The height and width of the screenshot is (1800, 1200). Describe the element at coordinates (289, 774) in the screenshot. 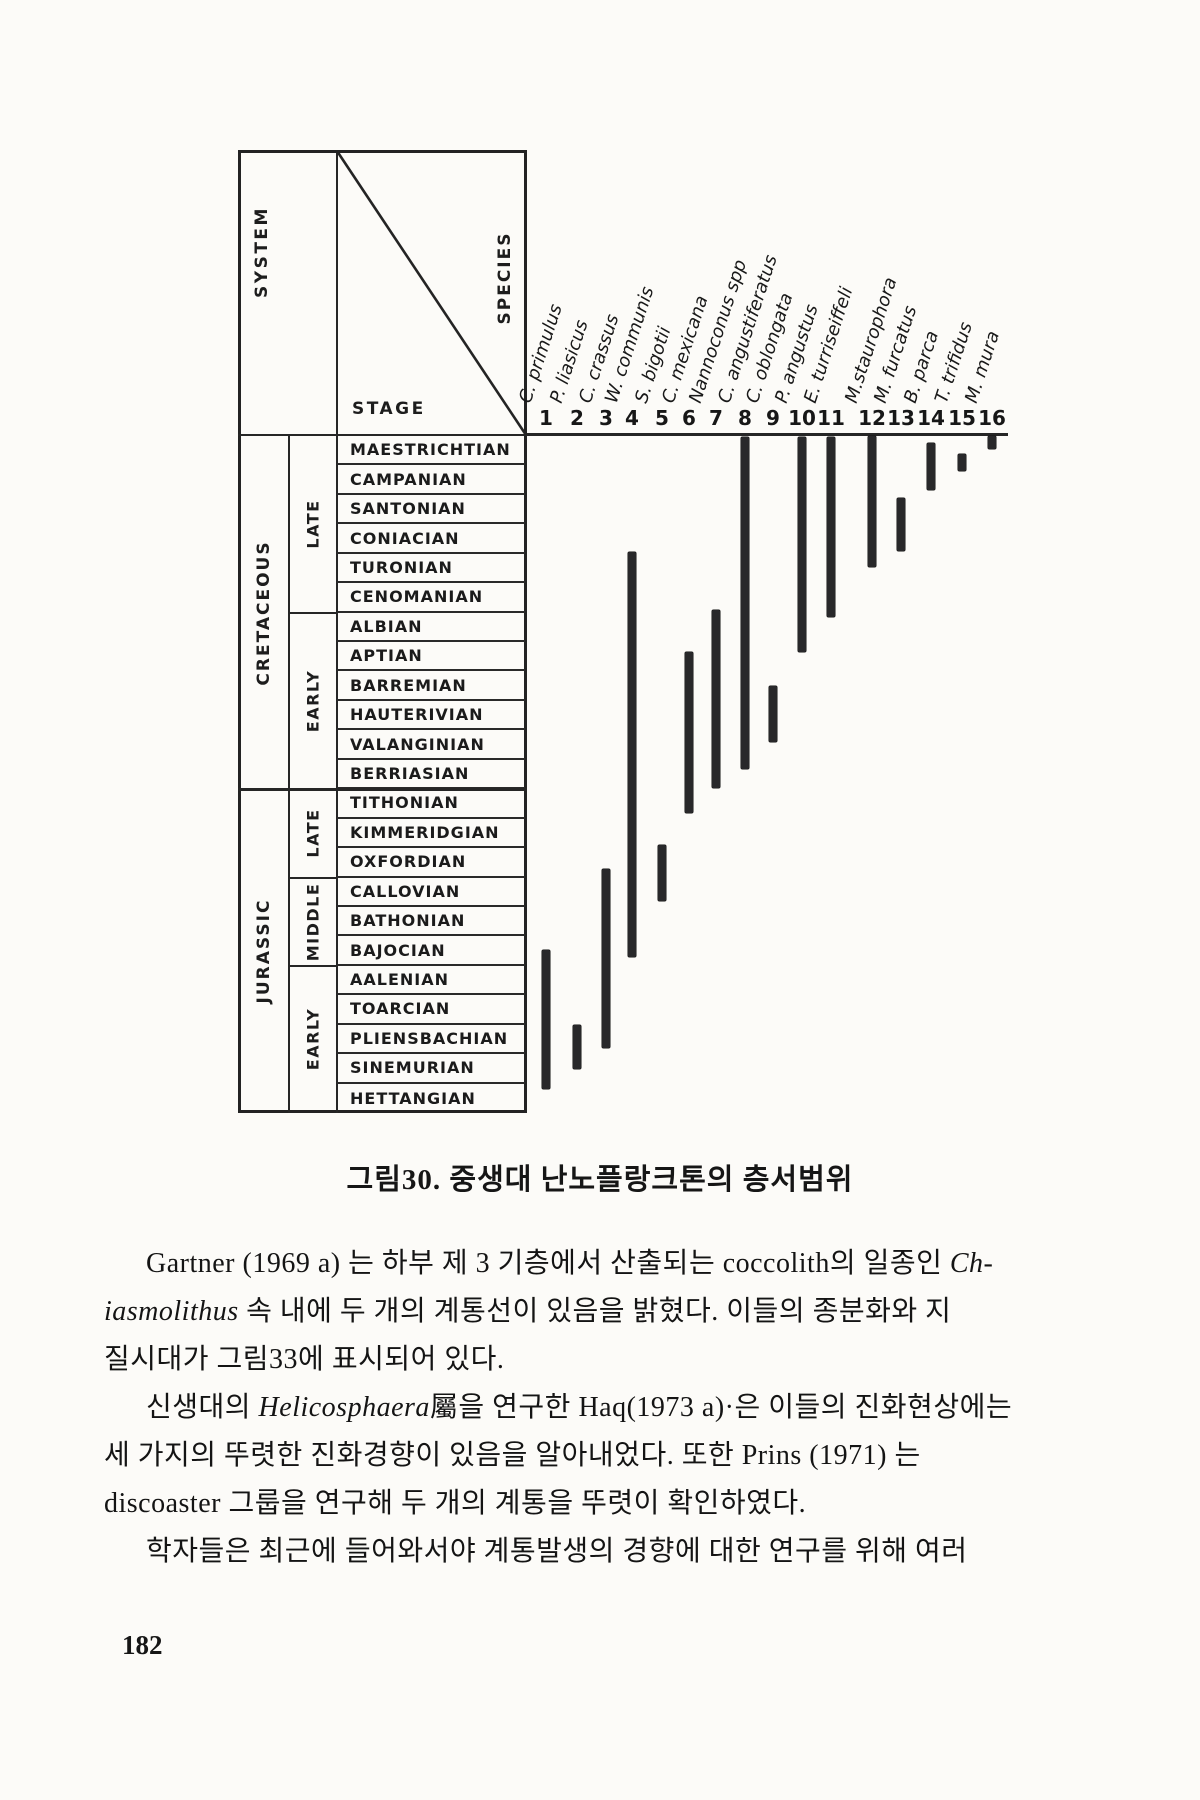

I see `column-divider-epoch` at that location.